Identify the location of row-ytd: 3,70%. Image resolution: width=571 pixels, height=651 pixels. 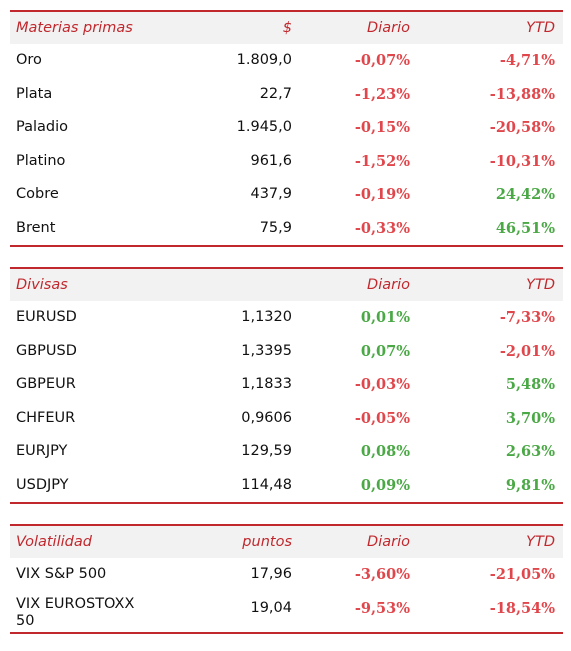
(530, 418).